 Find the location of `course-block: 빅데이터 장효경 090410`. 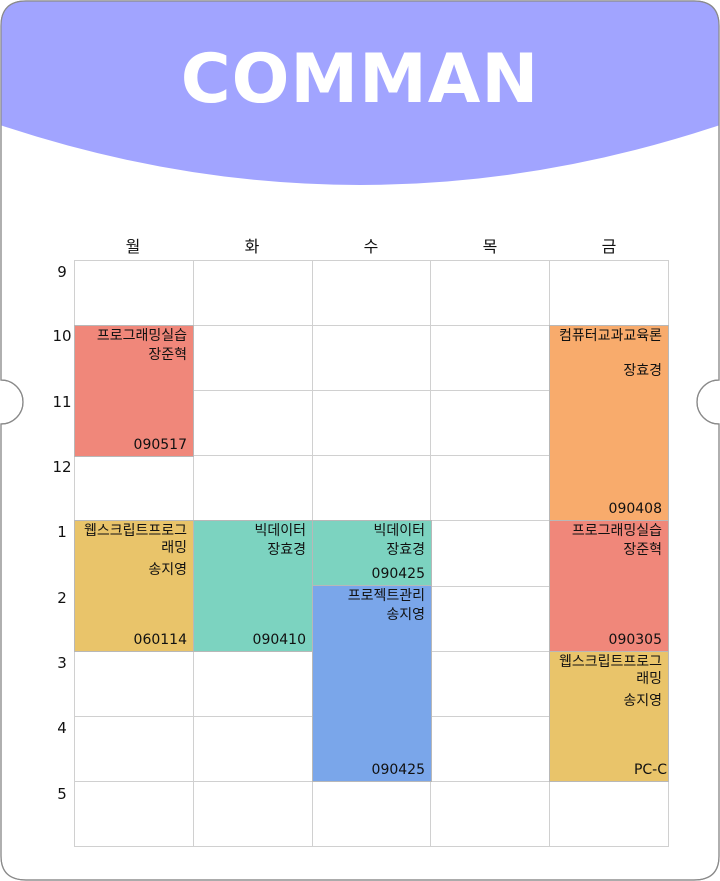

course-block: 빅데이터 장효경 090410 is located at coordinates (253, 586).